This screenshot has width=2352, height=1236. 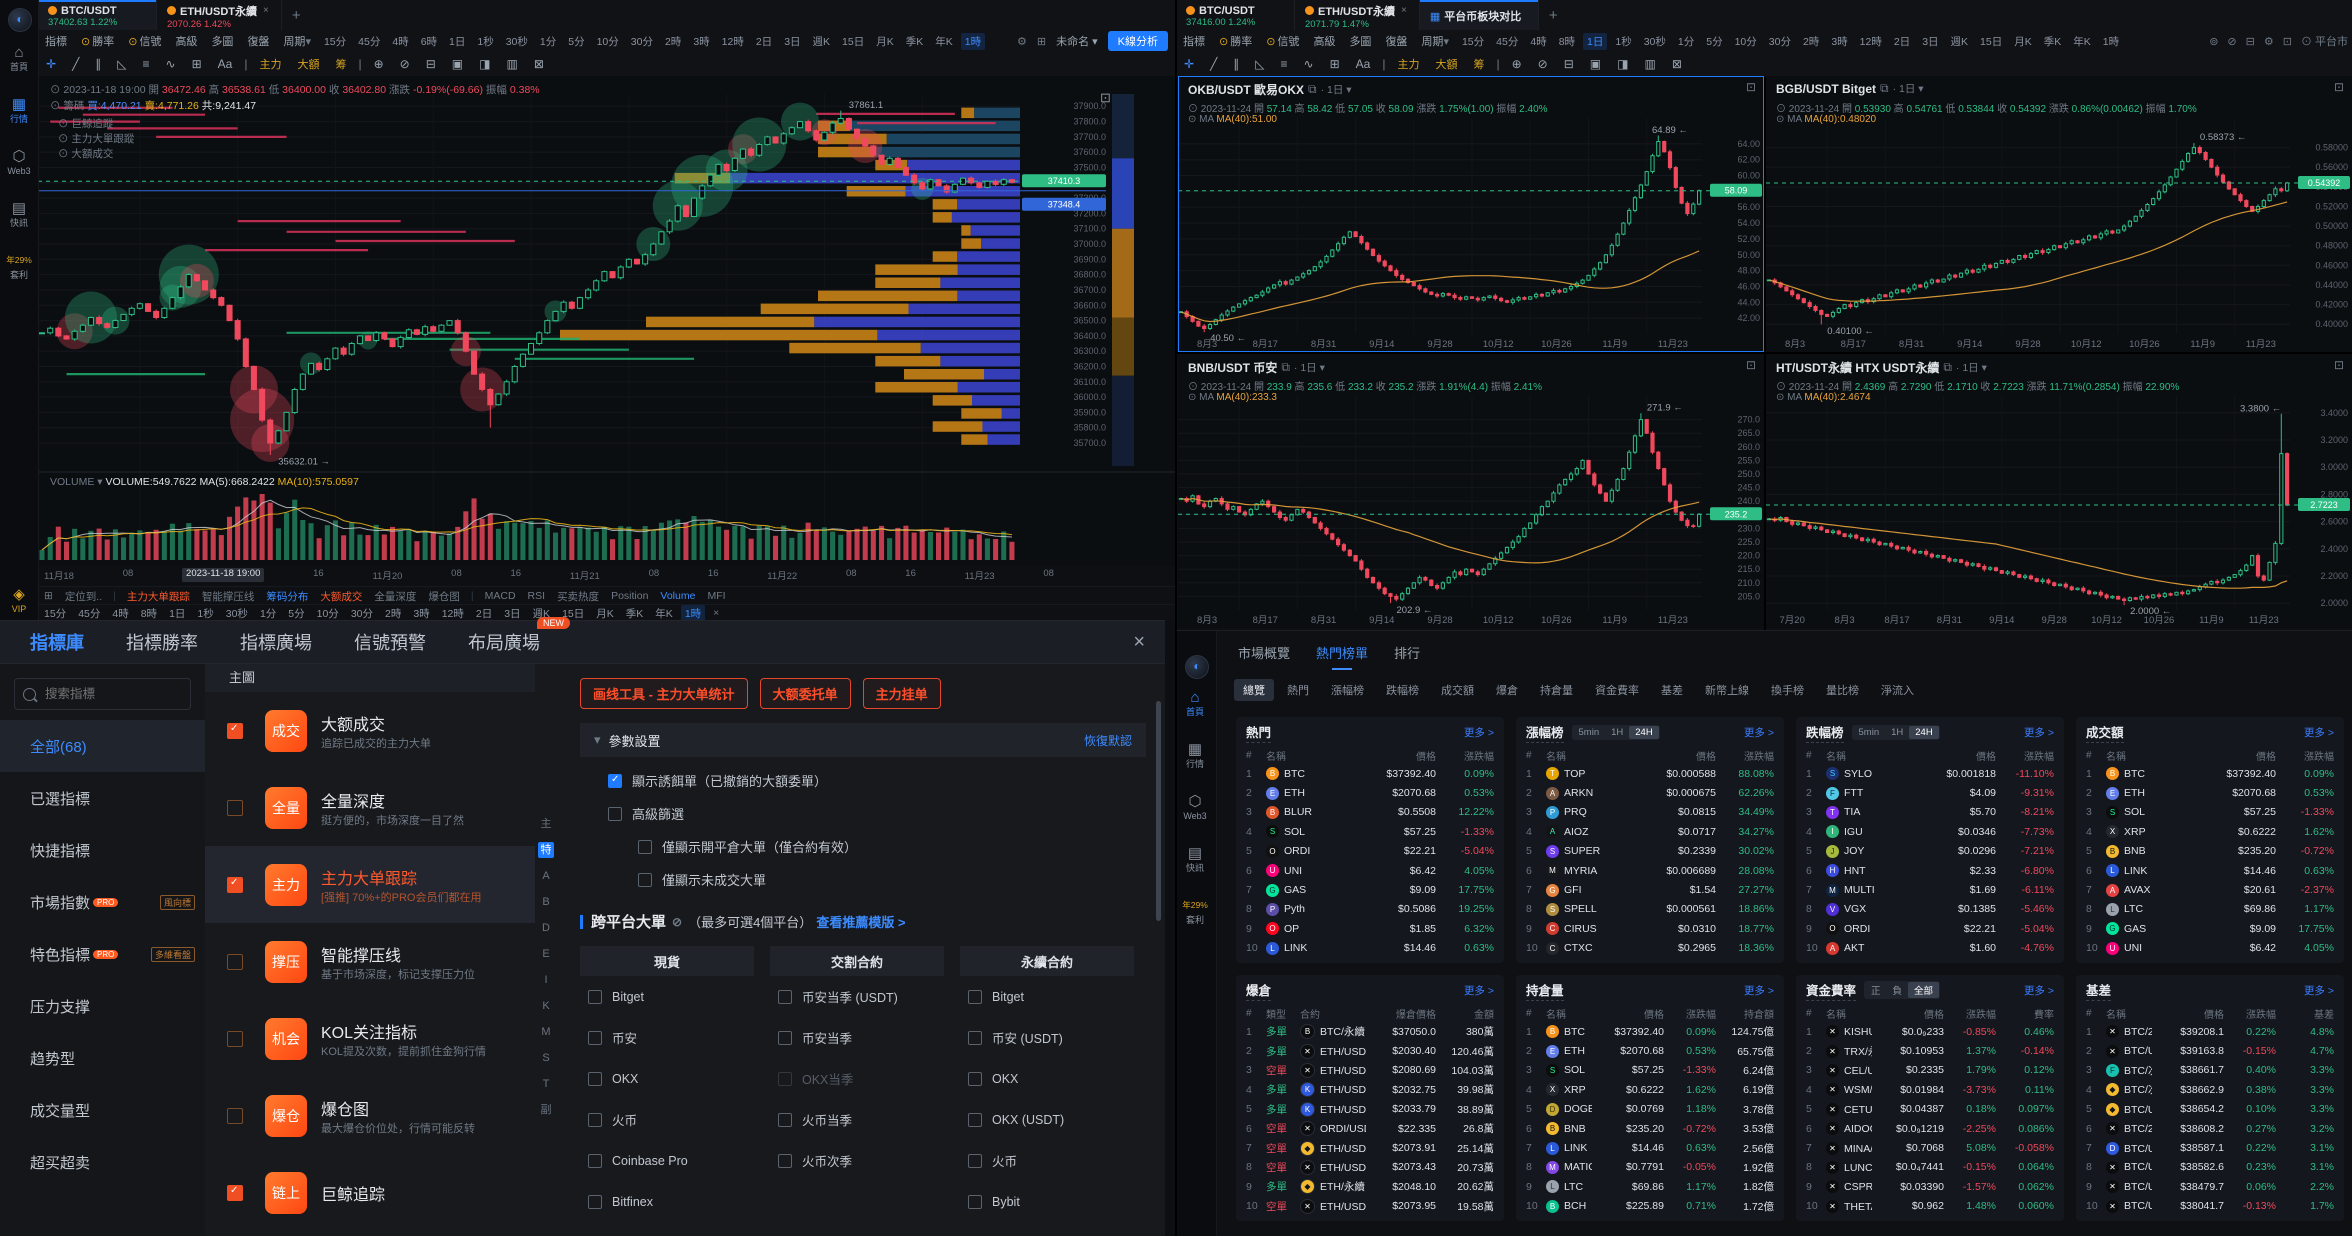 I want to click on rail-letter-K: K, so click(x=546, y=1006).